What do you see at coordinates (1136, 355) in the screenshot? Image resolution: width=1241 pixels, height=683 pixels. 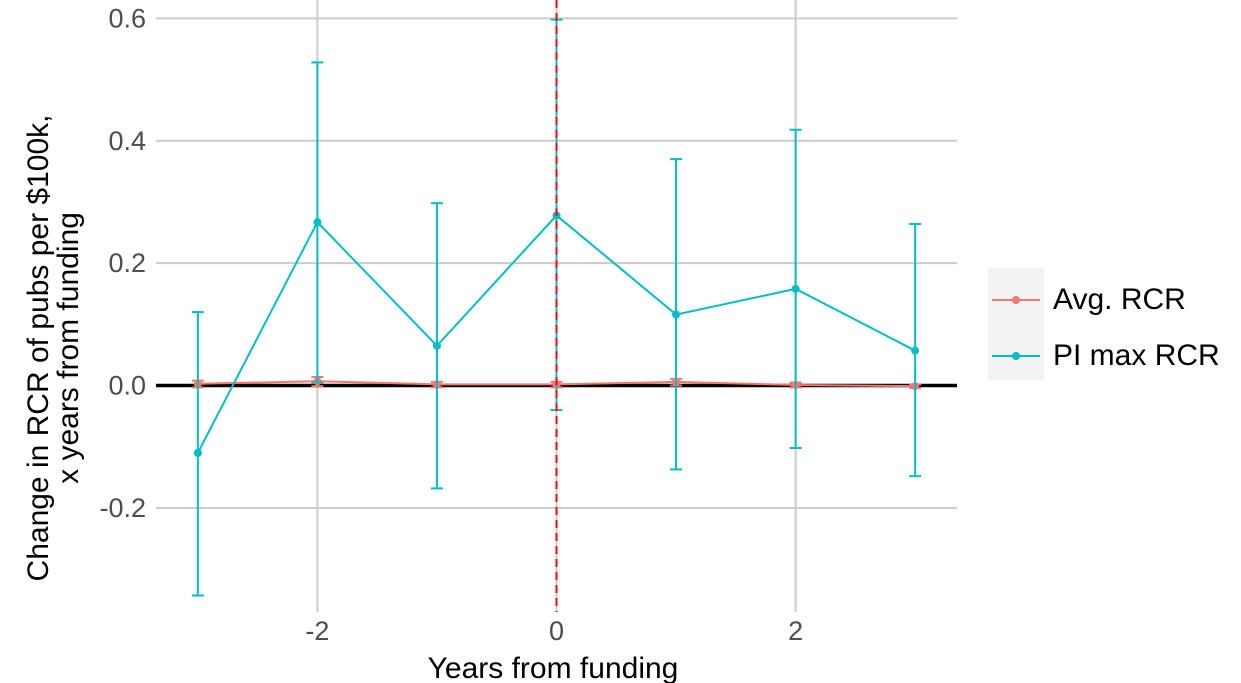 I see `legend-label-pi-max-rcr: PI max RCR` at bounding box center [1136, 355].